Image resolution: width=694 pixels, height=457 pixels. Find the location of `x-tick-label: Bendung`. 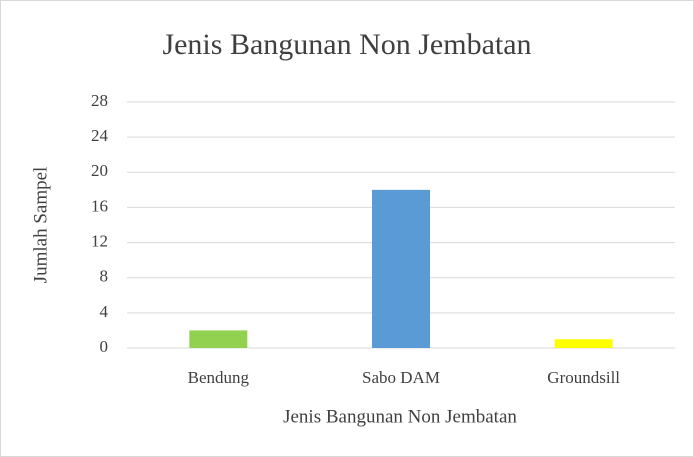

x-tick-label: Bendung is located at coordinates (219, 377).